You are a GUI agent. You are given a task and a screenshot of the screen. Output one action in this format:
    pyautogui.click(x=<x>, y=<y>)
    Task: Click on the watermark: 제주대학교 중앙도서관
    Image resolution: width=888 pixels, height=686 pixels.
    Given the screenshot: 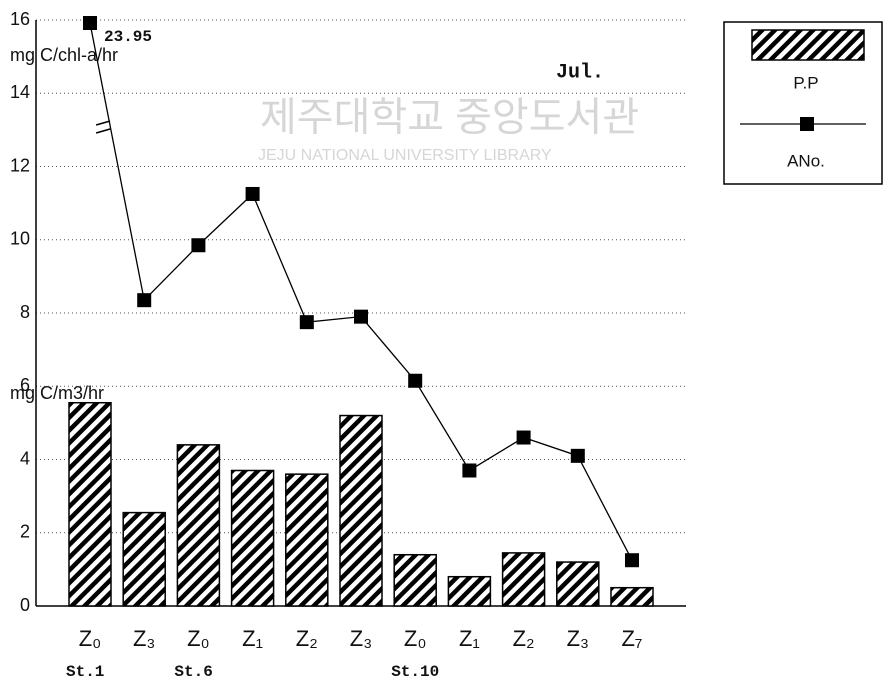 What is the action you would take?
    pyautogui.click(x=449, y=118)
    